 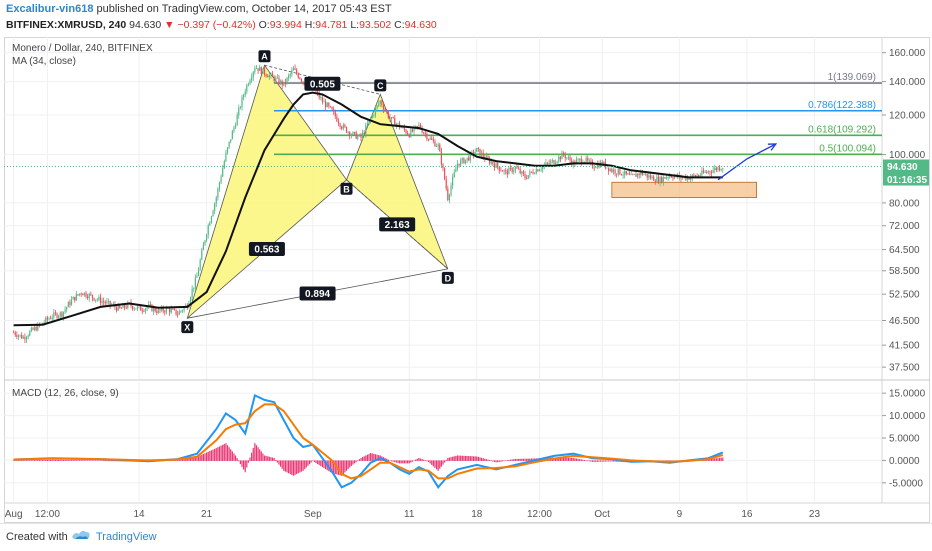 I want to click on legend-title: Monero / Dollar, 240, BITFINEX, so click(x=82, y=48).